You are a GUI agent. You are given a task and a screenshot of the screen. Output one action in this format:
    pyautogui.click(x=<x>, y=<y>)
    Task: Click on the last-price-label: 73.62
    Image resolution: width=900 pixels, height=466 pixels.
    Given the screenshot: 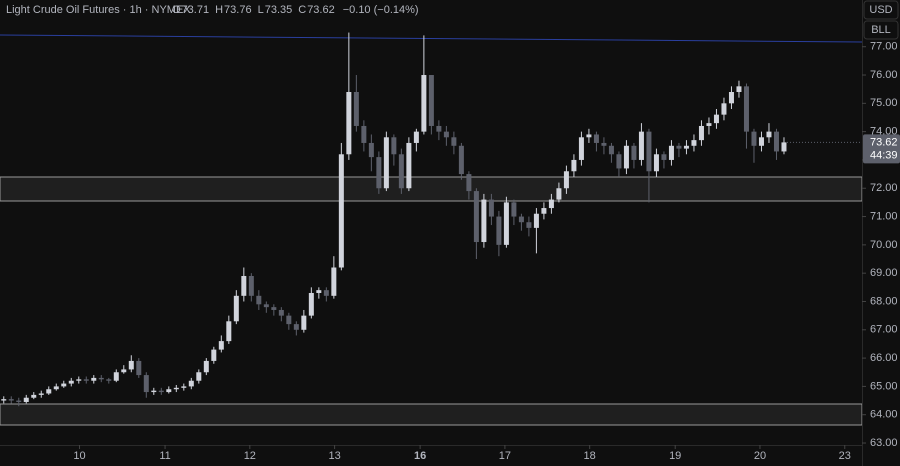 What is the action you would take?
    pyautogui.click(x=884, y=142)
    